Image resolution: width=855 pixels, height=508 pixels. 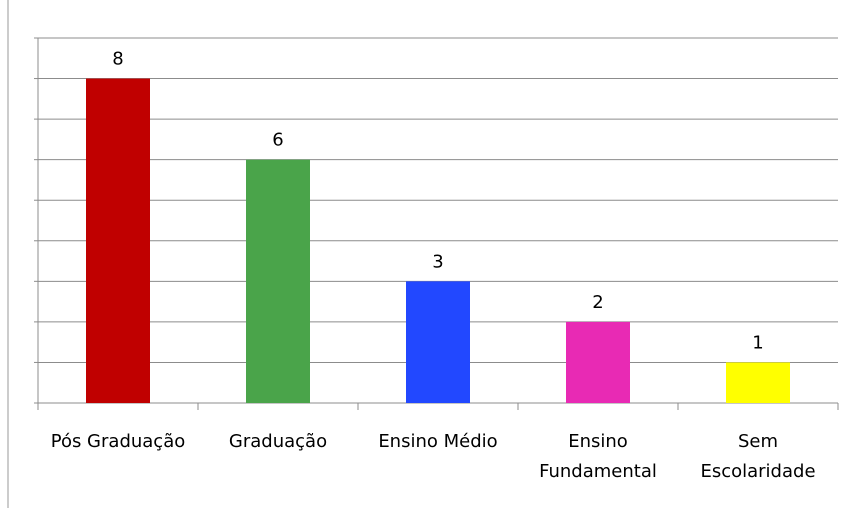 I want to click on data-label: 1, so click(x=757, y=342).